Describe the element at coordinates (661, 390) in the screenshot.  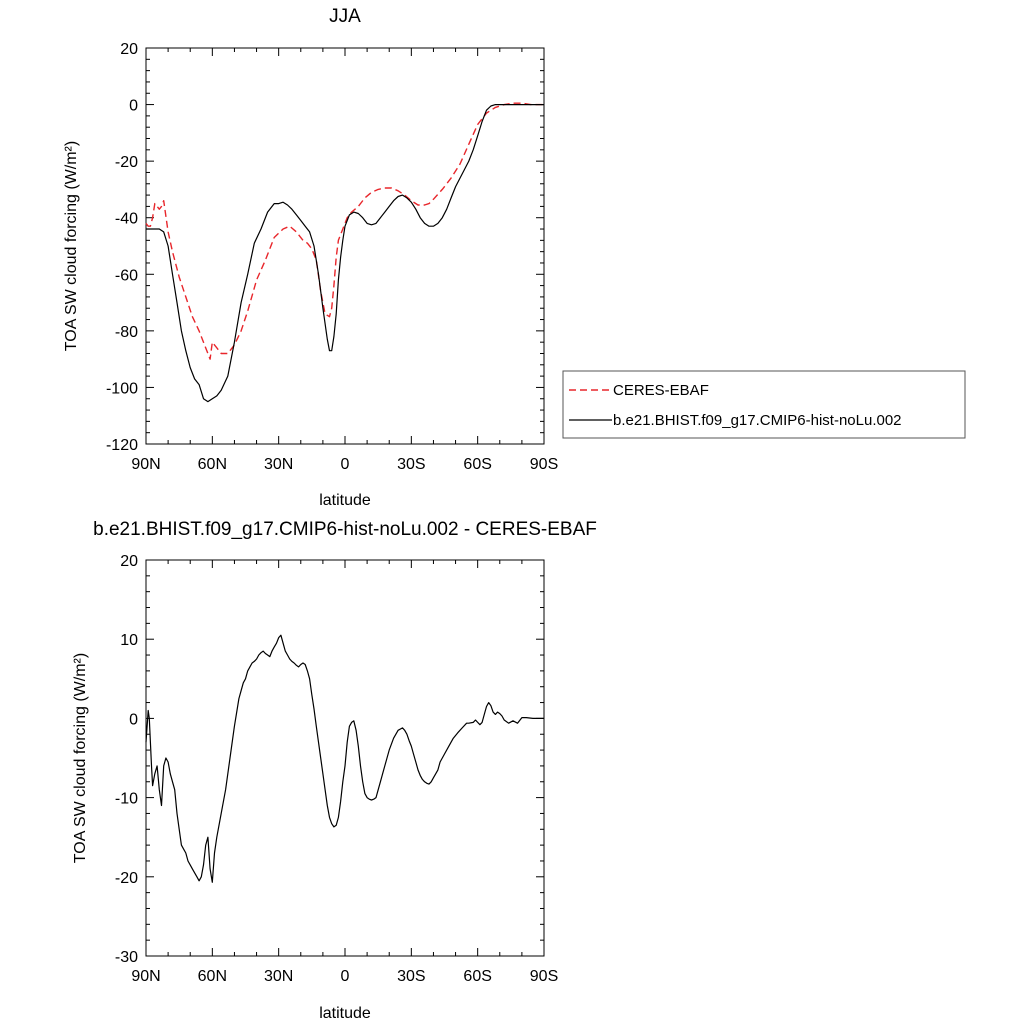
I see `legend-label-ceres: CERES-EBAF` at that location.